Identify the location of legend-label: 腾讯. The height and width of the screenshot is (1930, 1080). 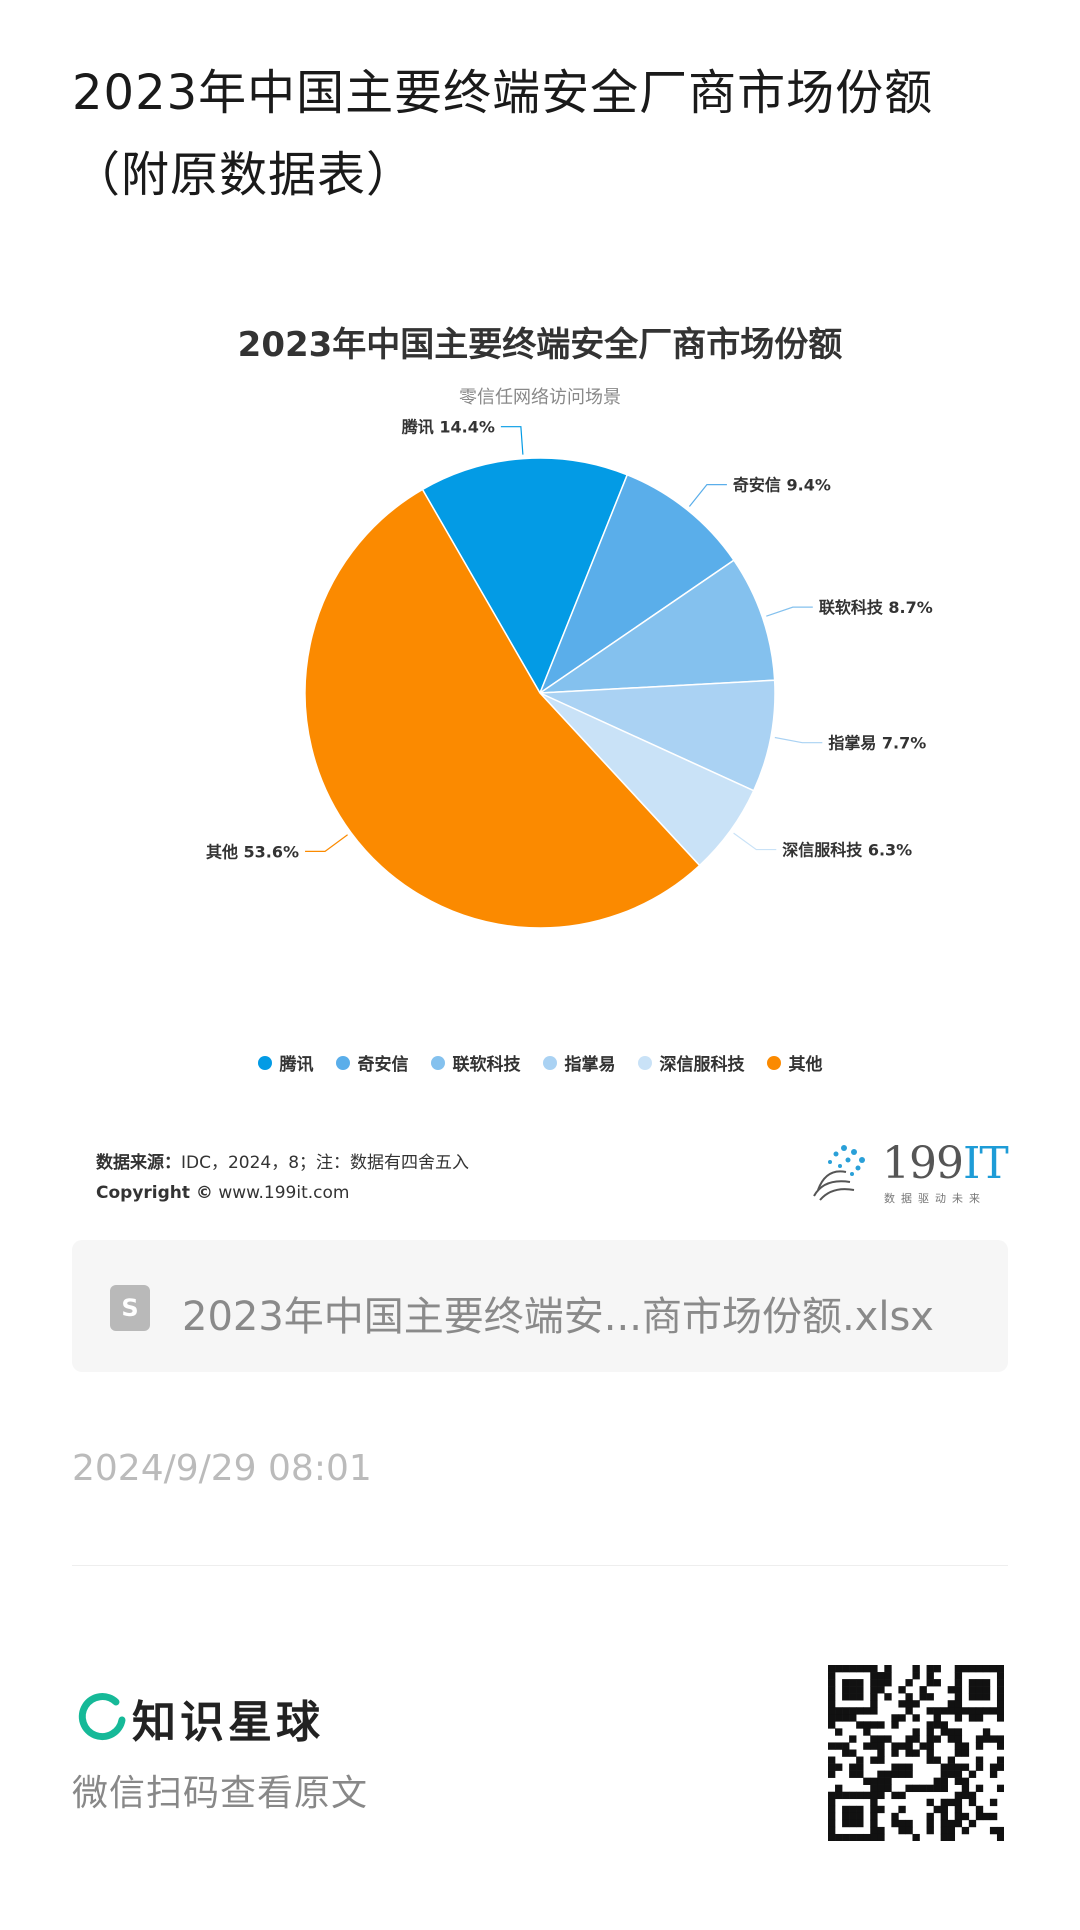
(296, 1065).